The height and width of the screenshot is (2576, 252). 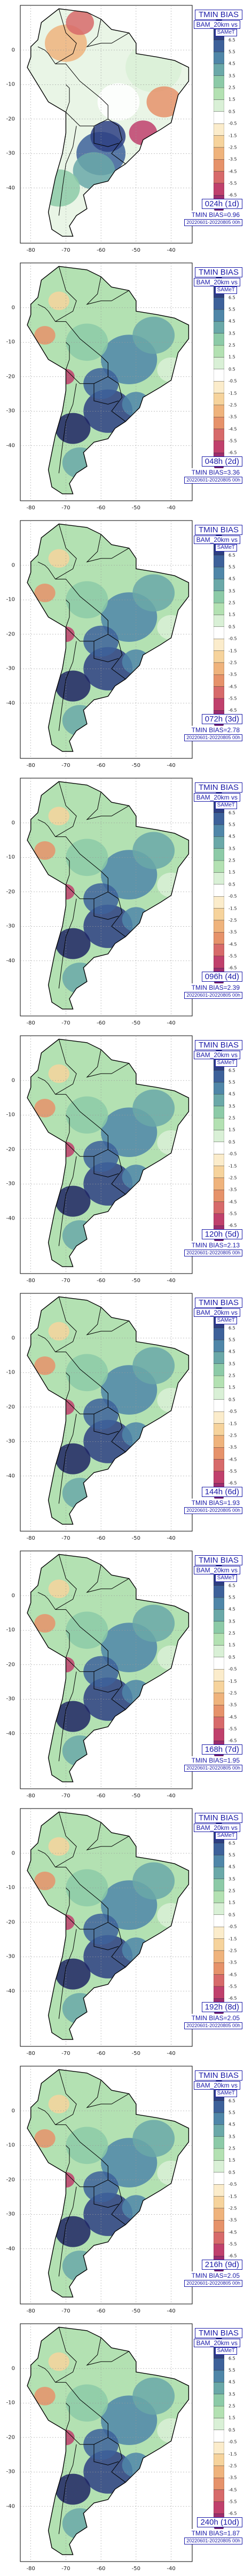 I want to click on colorbar-tick-label: 3.5, so click(x=232, y=1364).